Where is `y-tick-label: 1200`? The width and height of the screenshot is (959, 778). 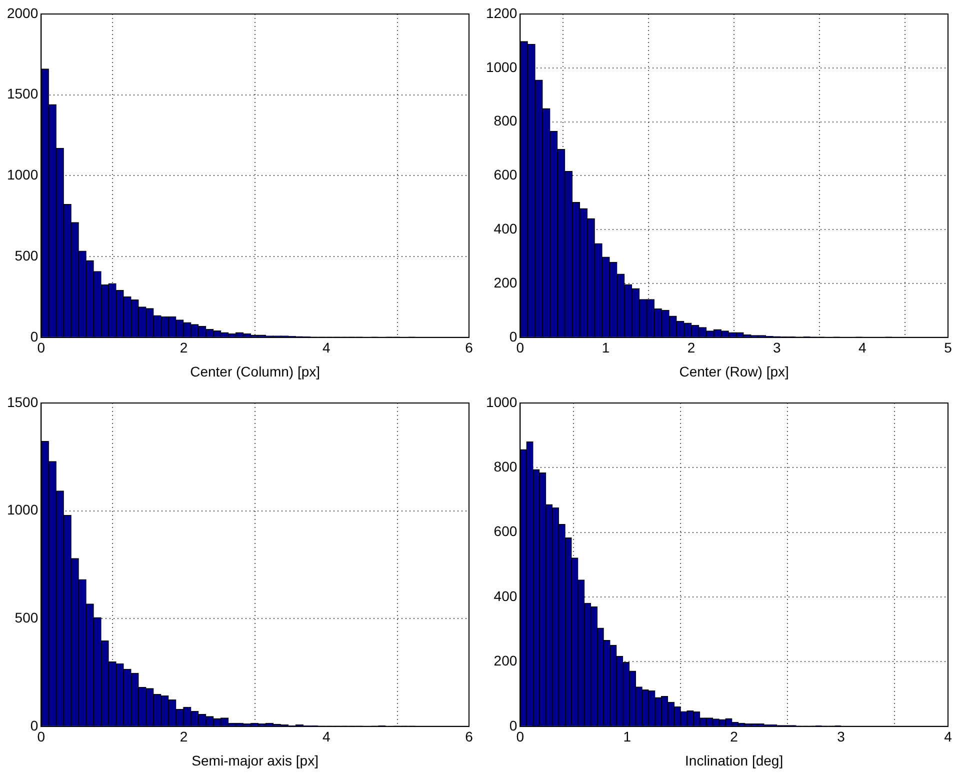
y-tick-label: 1200 is located at coordinates (502, 12).